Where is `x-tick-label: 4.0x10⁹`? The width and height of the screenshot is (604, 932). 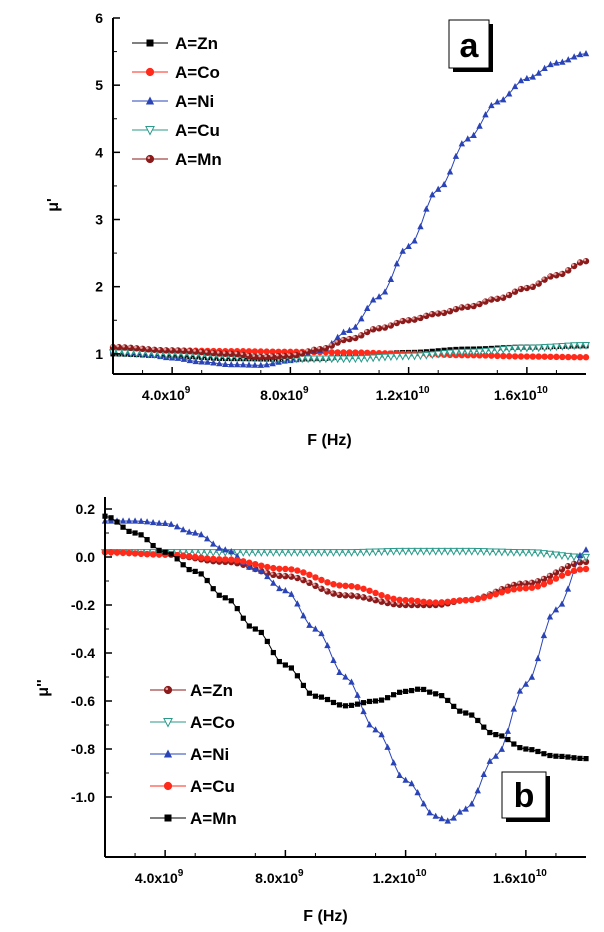
x-tick-label: 4.0x10⁹ is located at coordinates (166, 394).